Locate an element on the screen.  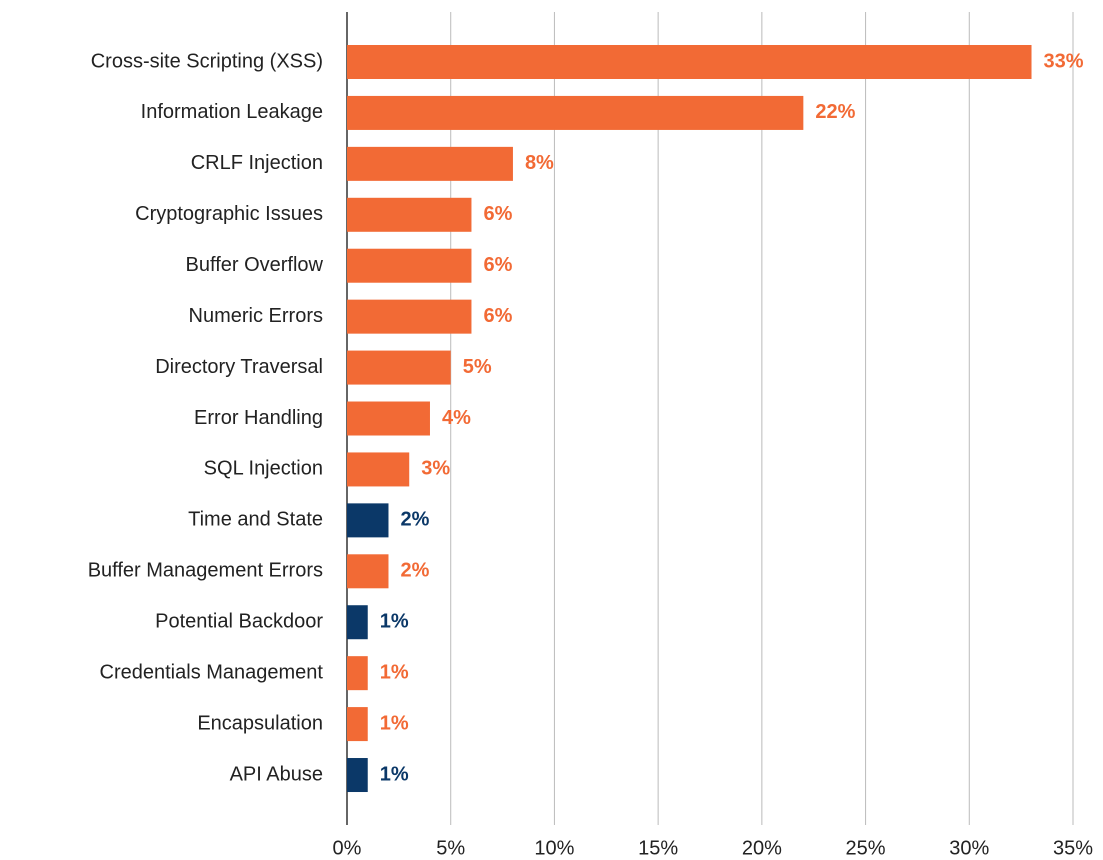
category-label: Cryptographic Issues is located at coordinates (229, 214).